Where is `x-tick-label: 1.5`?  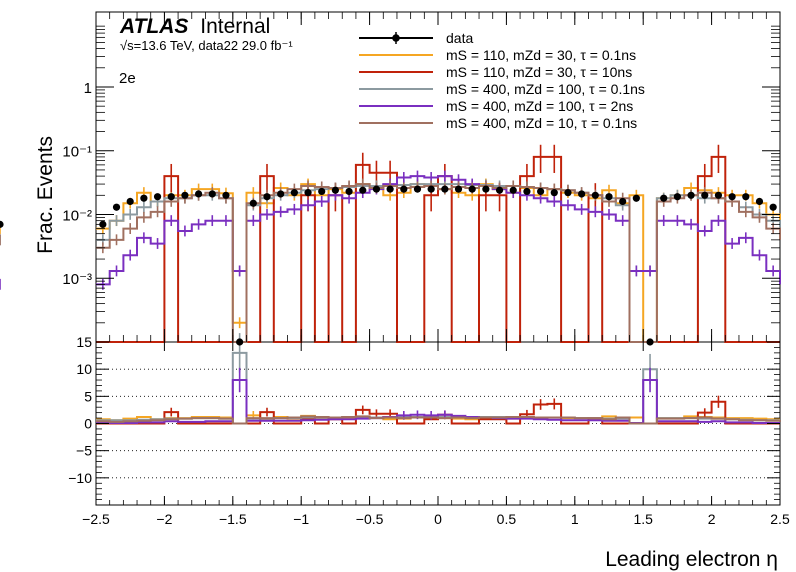
x-tick-label: 1.5 is located at coordinates (643, 519).